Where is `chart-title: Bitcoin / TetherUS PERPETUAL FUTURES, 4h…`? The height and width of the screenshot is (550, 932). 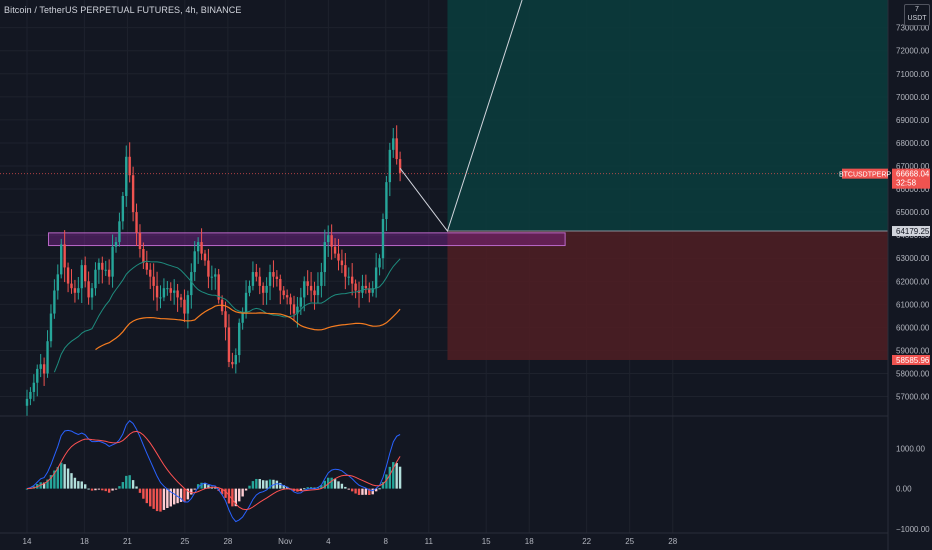 chart-title: Bitcoin / TetherUS PERPETUAL FUTURES, 4h… is located at coordinates (123, 10).